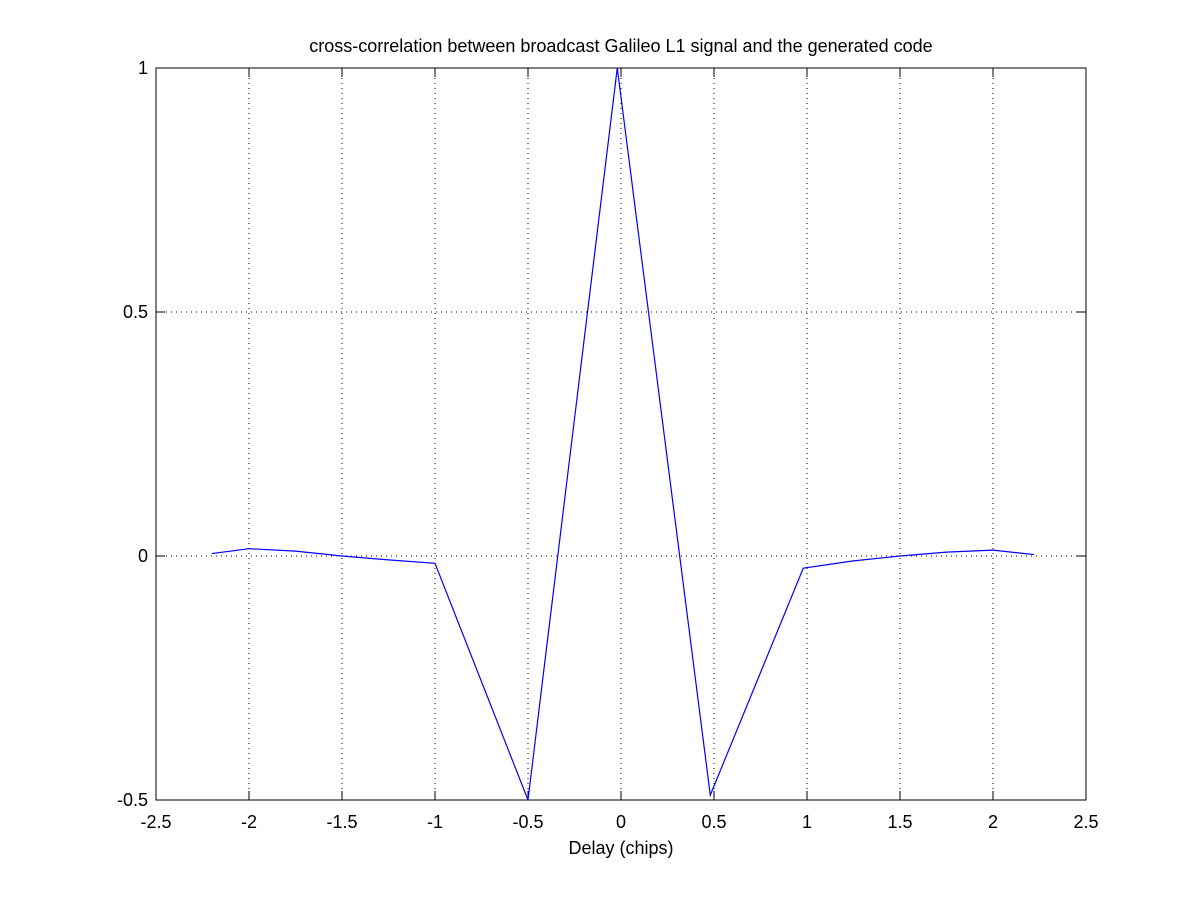 Image resolution: width=1200 pixels, height=900 pixels. What do you see at coordinates (435, 822) in the screenshot?
I see `x-tick-label: -1` at bounding box center [435, 822].